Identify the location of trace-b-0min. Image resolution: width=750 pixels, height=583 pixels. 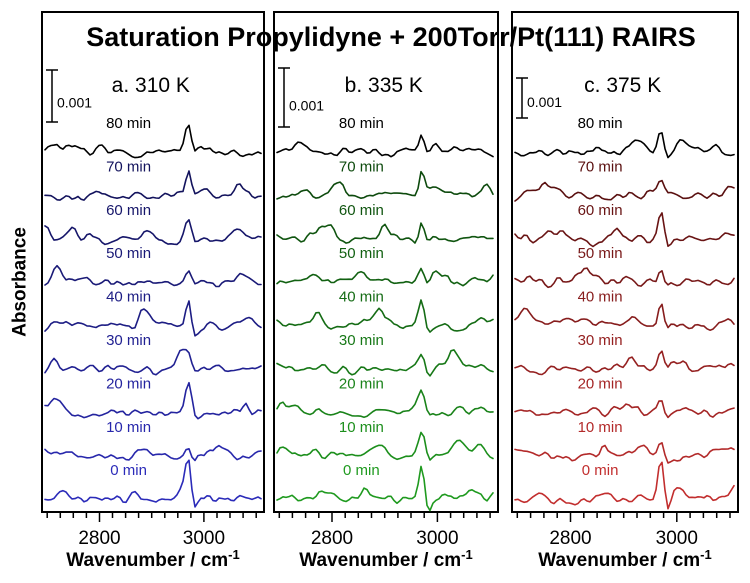
(385, 488).